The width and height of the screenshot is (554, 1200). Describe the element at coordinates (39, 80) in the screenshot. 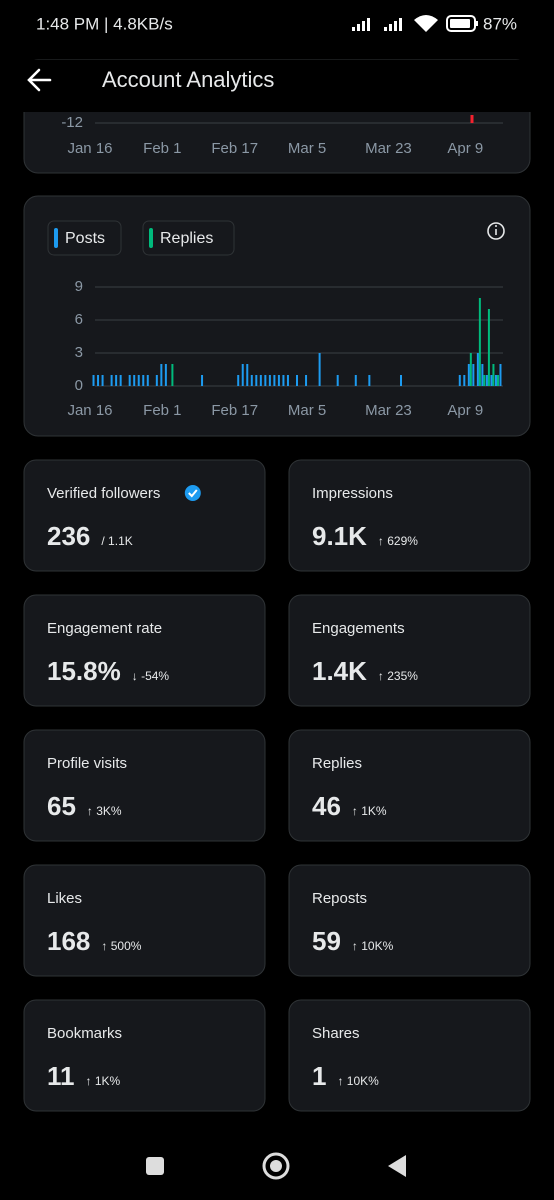

I see `back-button` at that location.